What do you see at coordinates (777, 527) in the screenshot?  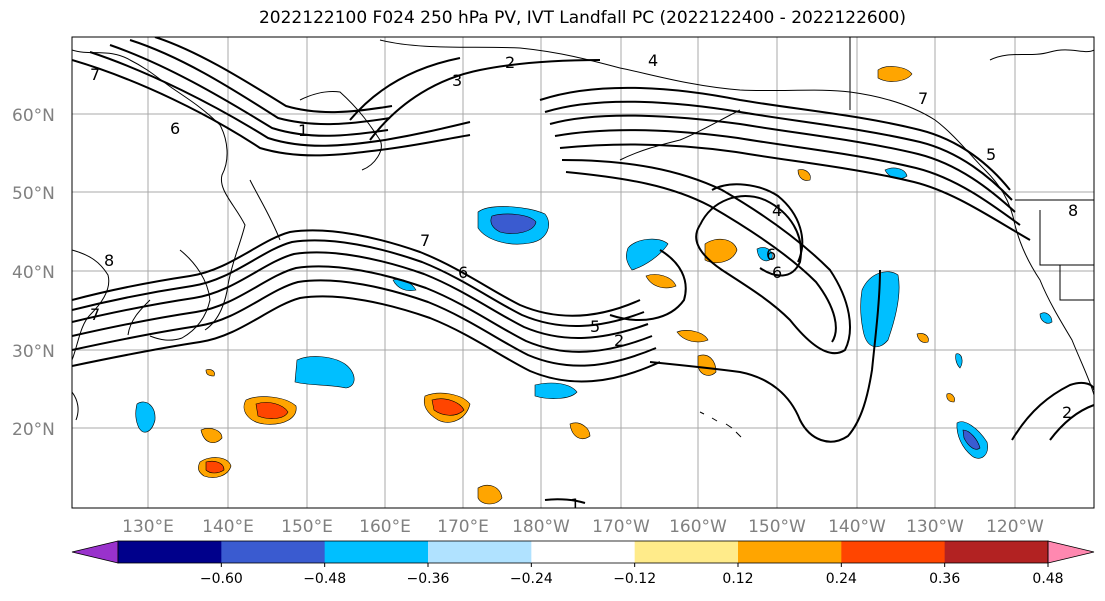 I see `lon-label: 150°W` at bounding box center [777, 527].